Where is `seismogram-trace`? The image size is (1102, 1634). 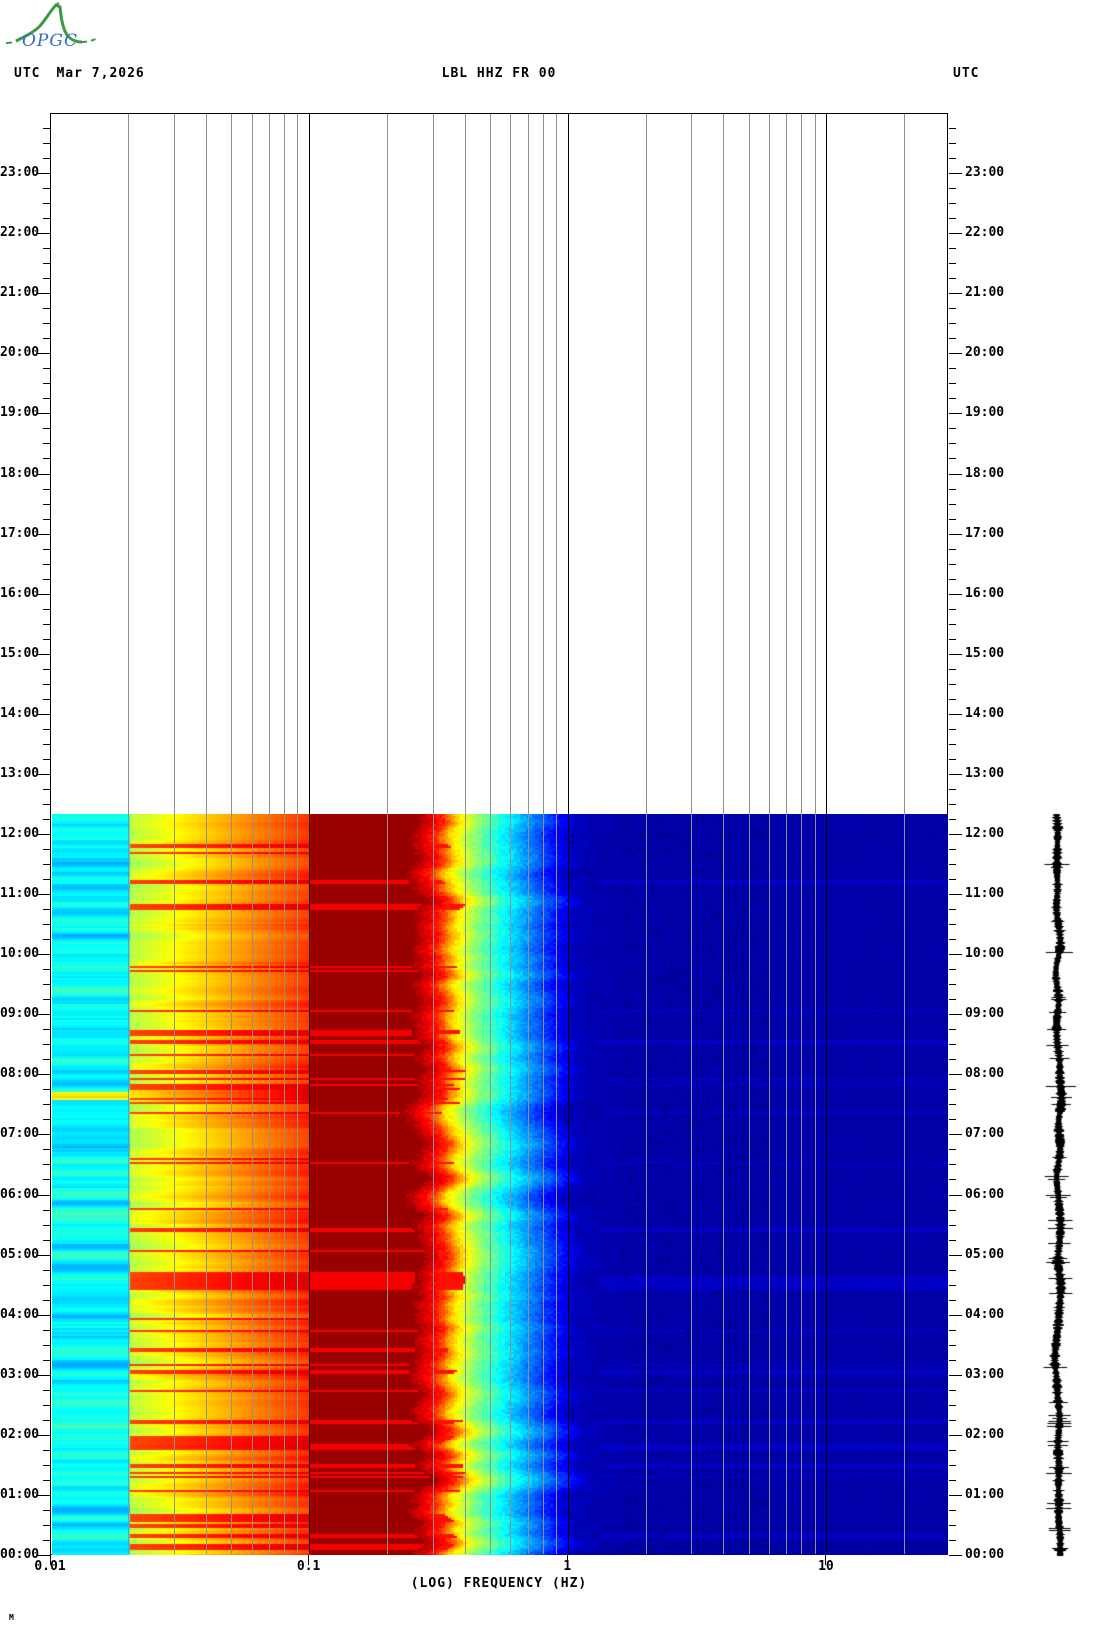
seismogram-trace is located at coordinates (1058, 1184).